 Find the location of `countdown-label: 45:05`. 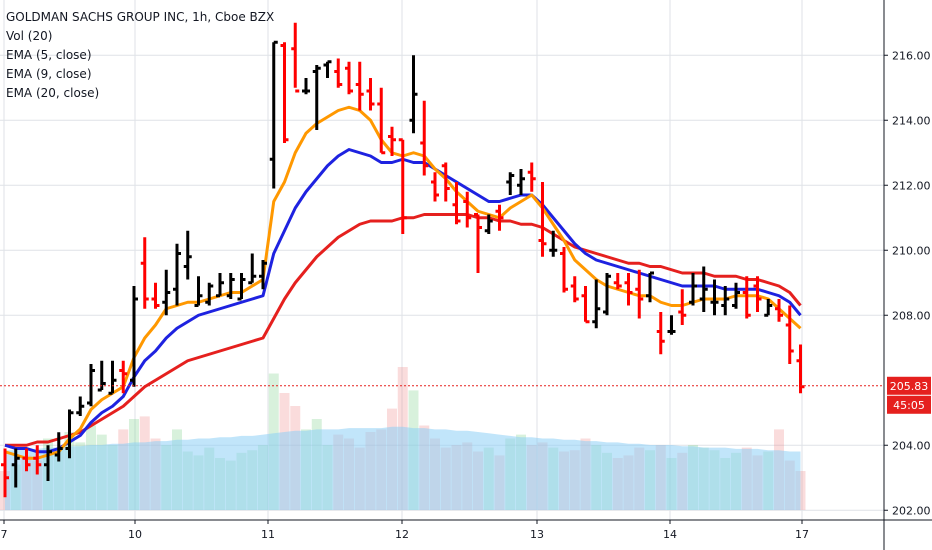

countdown-label: 45:05 is located at coordinates (909, 405).